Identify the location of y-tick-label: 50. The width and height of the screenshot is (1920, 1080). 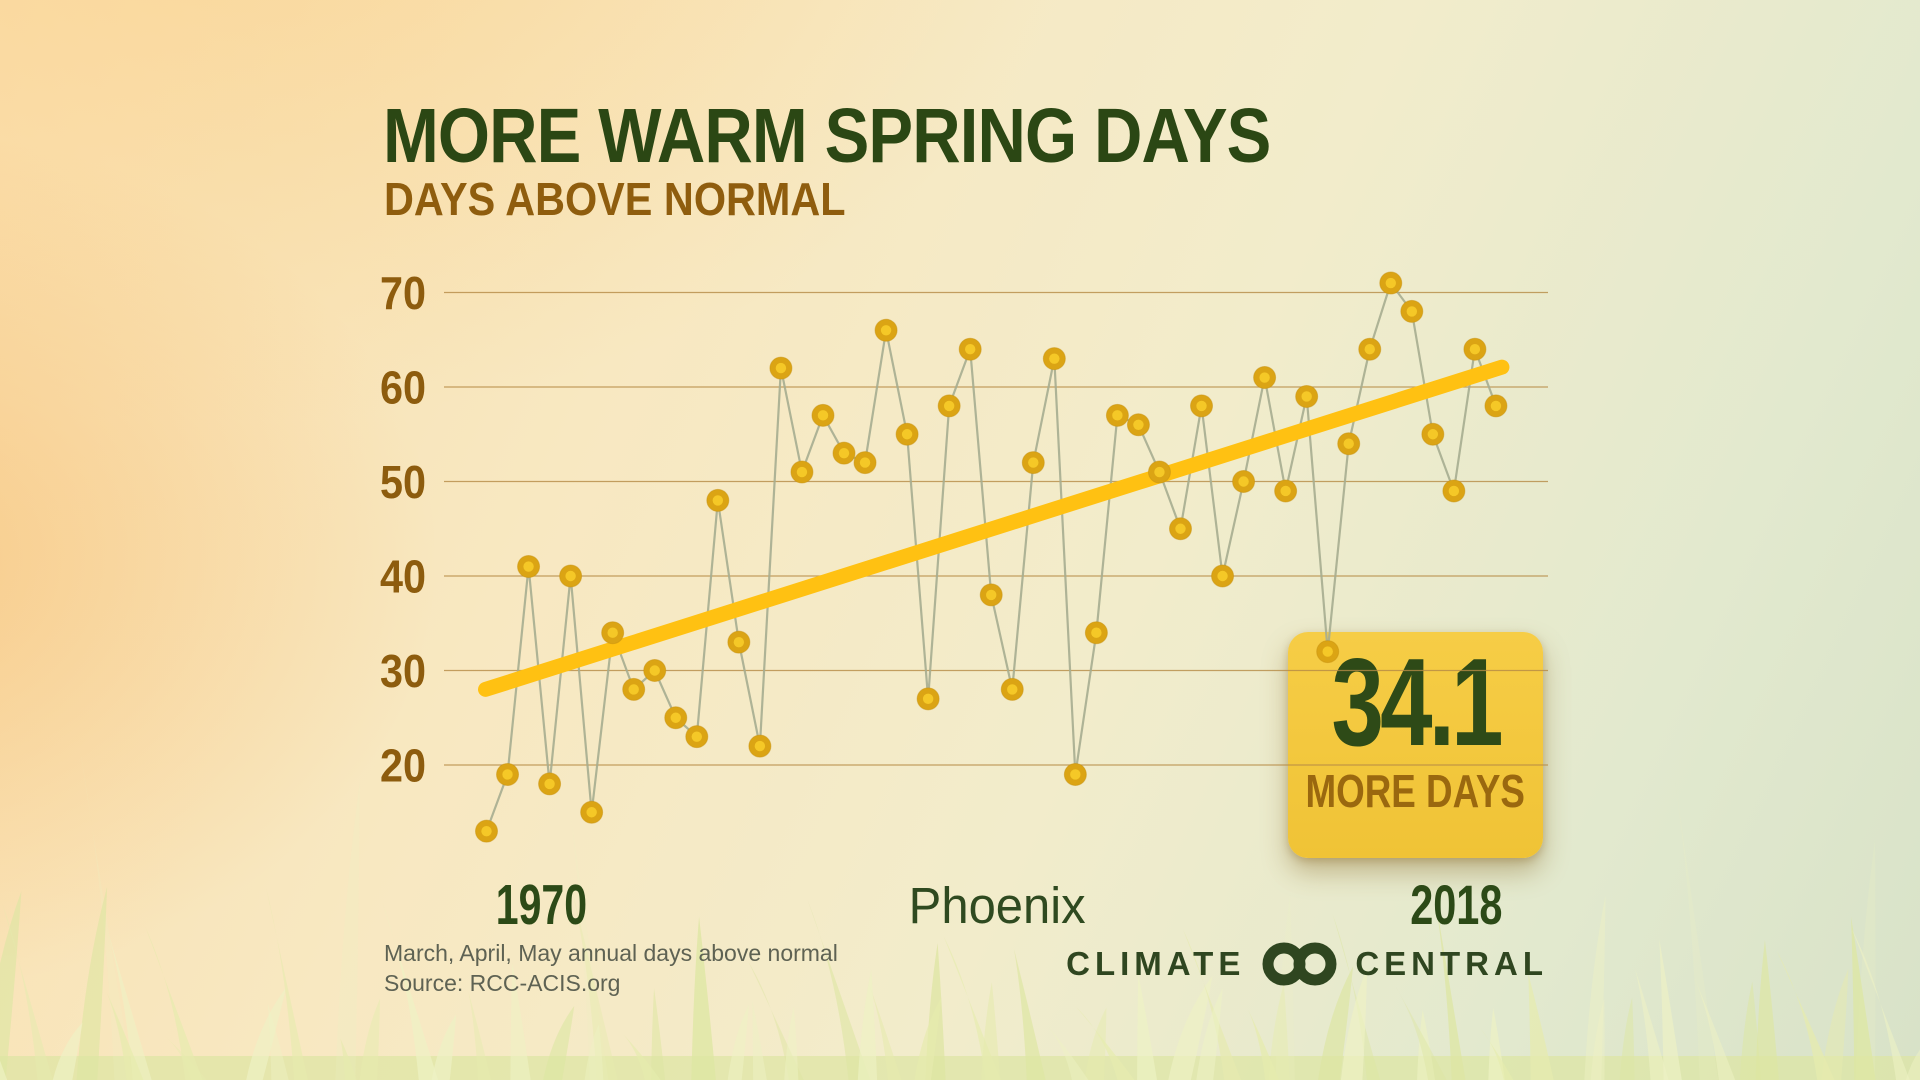
(403, 482).